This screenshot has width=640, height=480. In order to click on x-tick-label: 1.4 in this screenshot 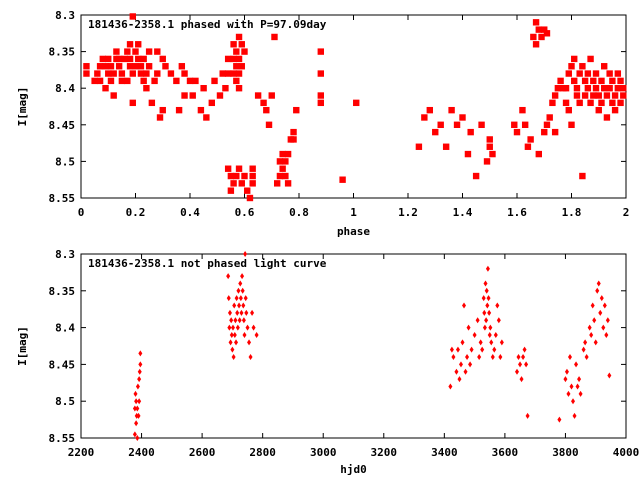, I will do `click(463, 212)`.